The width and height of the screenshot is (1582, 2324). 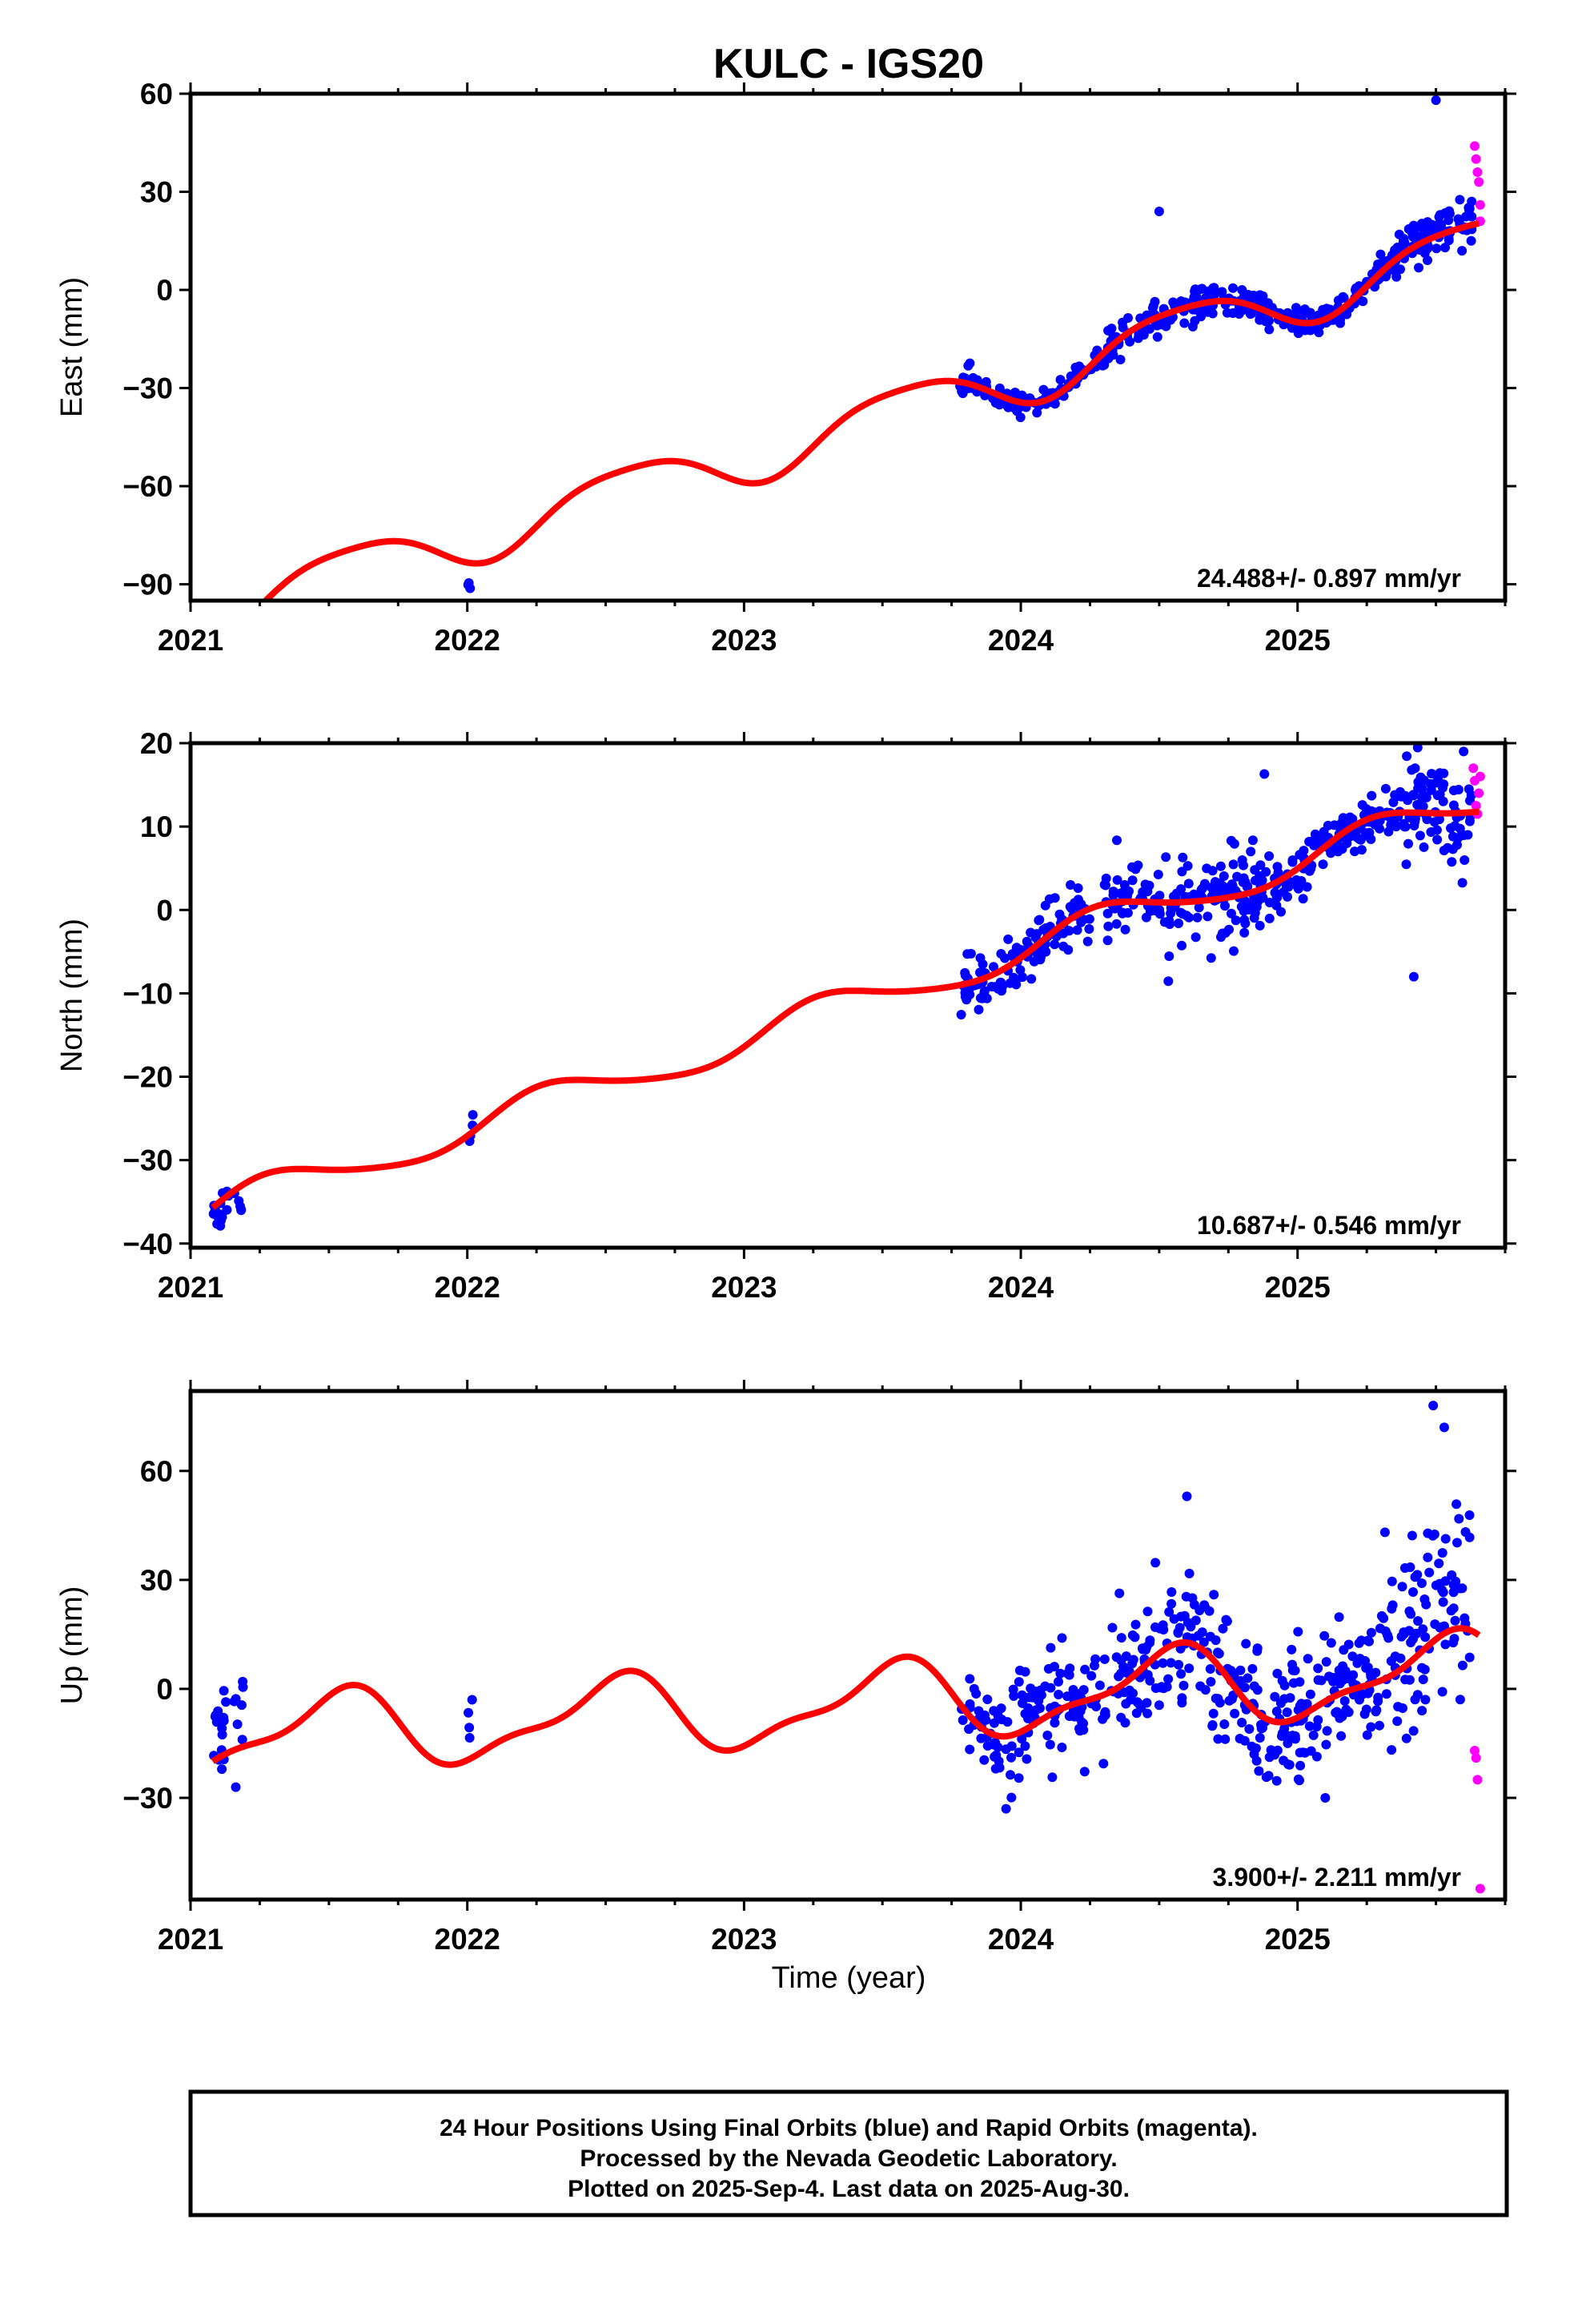 I want to click on velocity-rate-label: 24.488+/- 0.897 mm/yr, so click(x=1329, y=578).